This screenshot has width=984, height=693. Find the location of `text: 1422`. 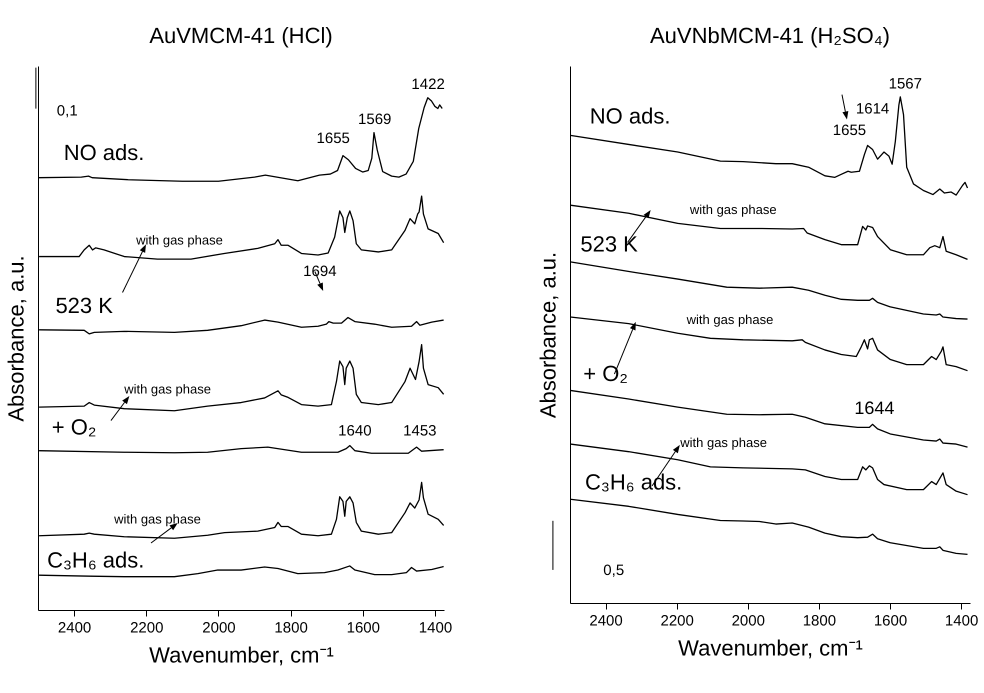

text: 1422 is located at coordinates (428, 84).